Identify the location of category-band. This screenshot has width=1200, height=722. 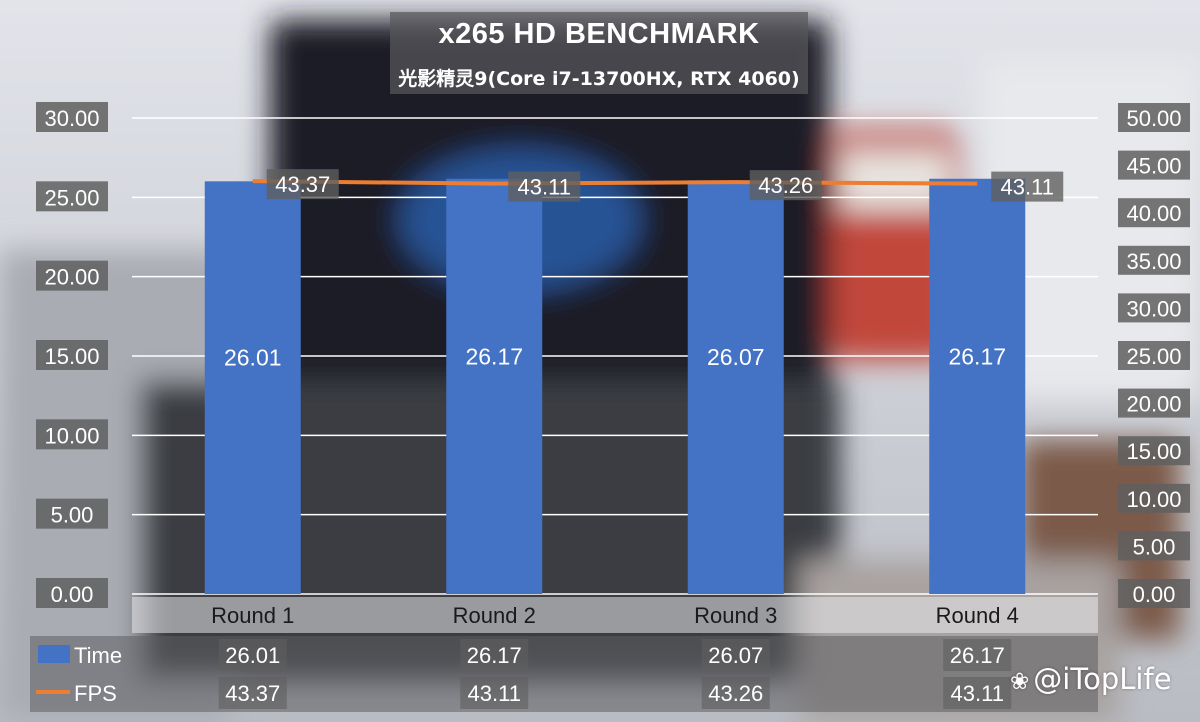
(615, 615).